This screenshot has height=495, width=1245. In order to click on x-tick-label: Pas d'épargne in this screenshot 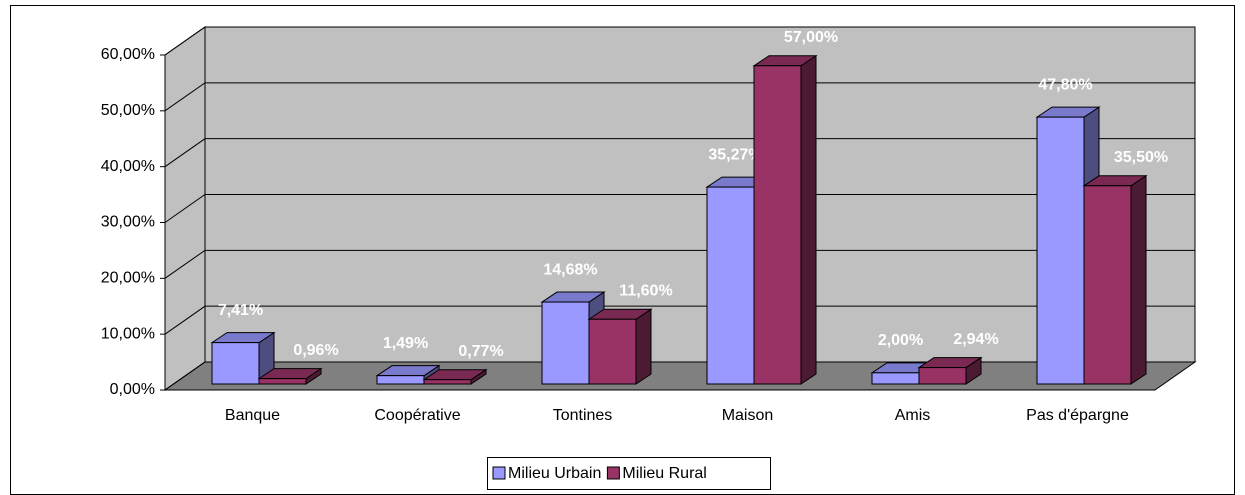, I will do `click(1077, 415)`.